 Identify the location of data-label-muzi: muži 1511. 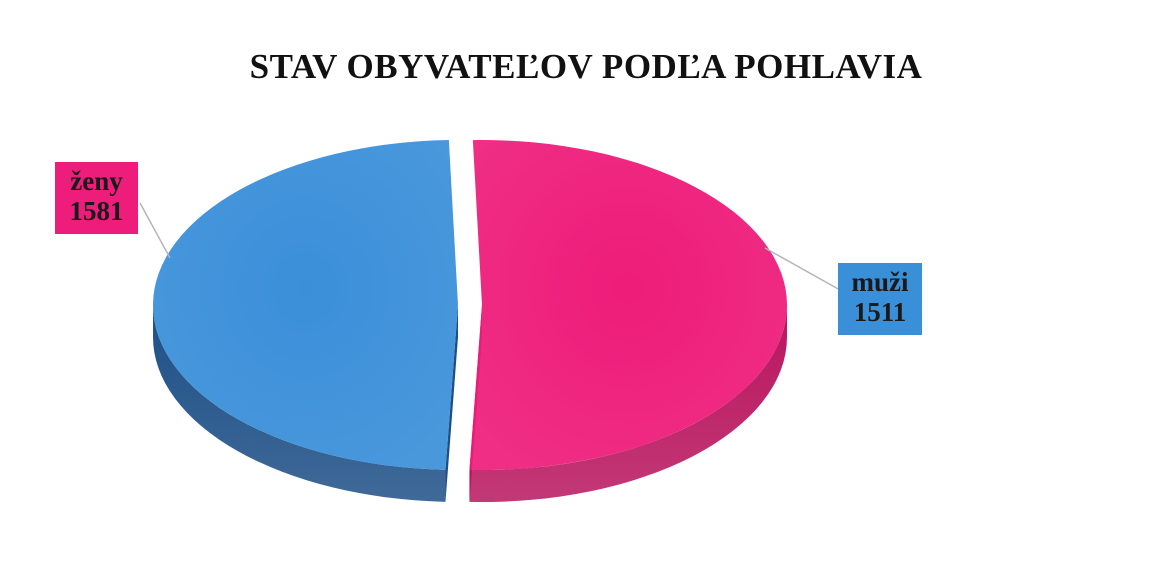
(880, 299).